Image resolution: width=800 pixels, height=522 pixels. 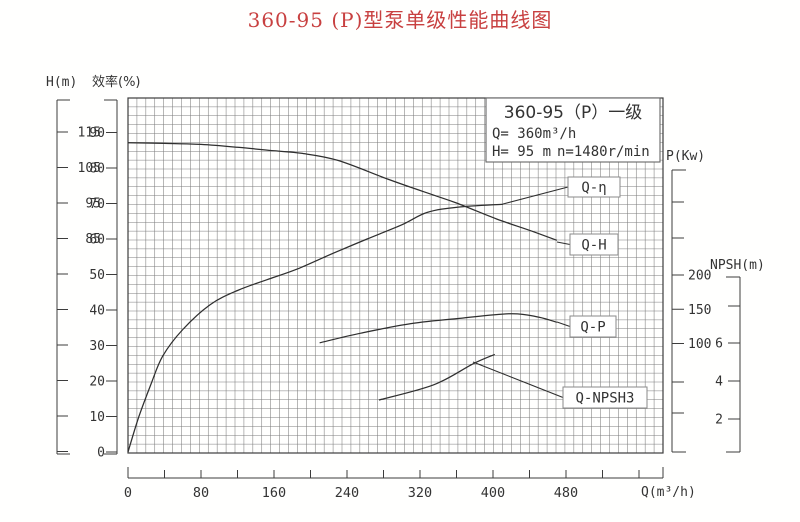 I want to click on x-axis-title: Q(m³/h), so click(x=668, y=492).